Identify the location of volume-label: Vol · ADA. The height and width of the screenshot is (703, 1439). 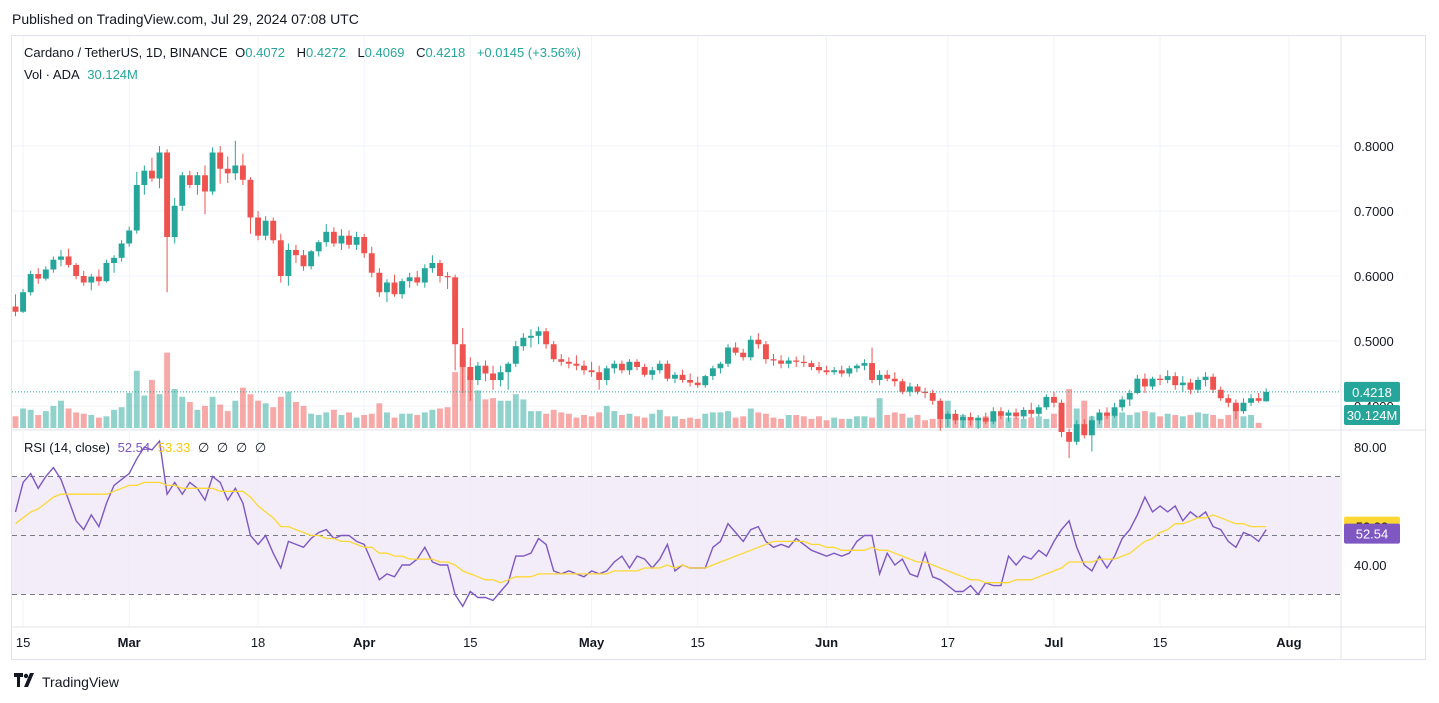
(52, 74).